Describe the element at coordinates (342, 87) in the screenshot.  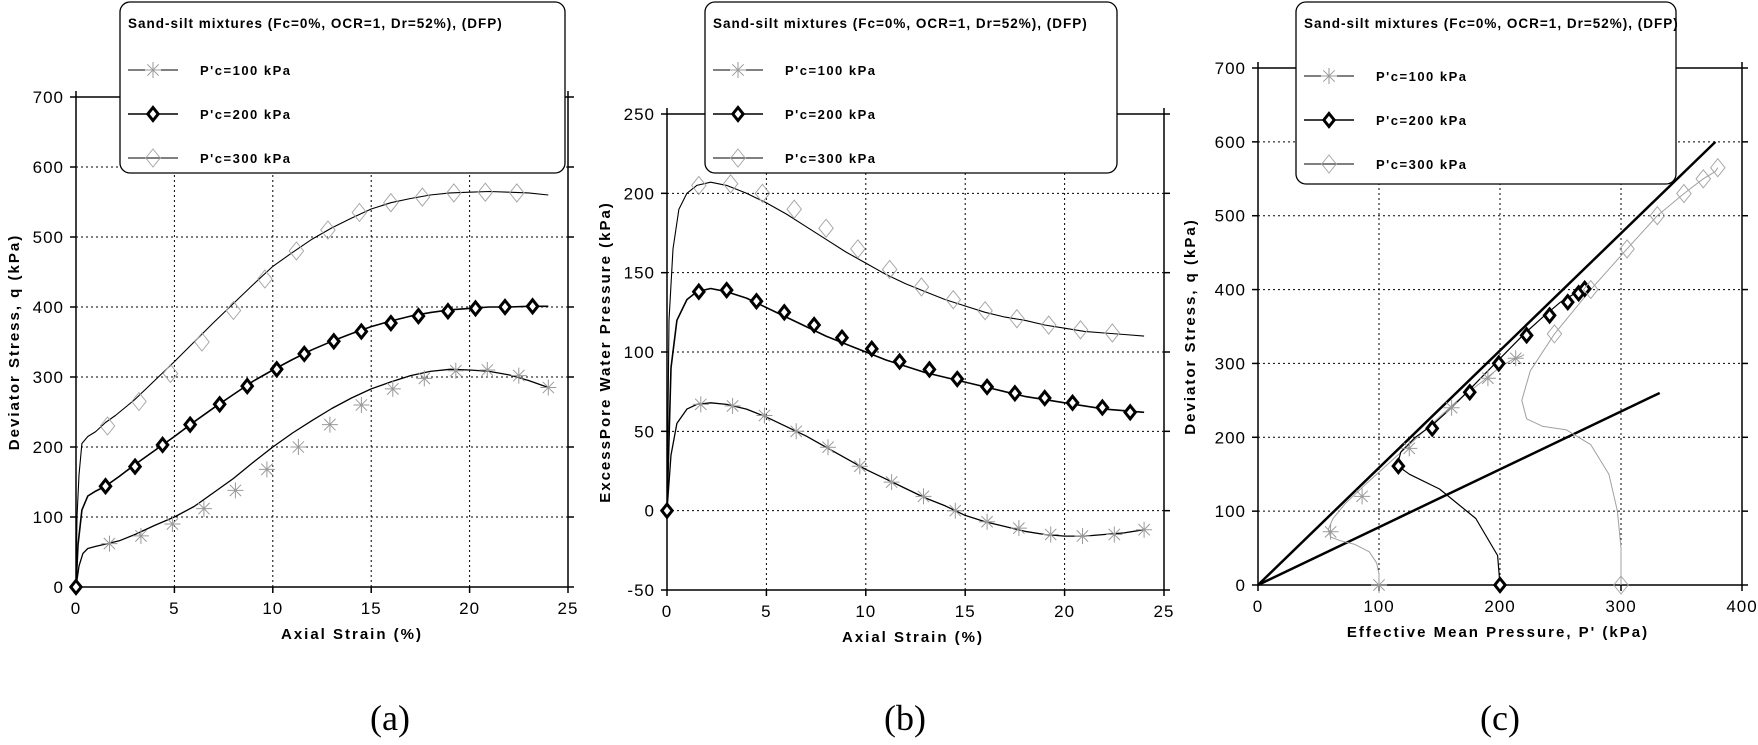
I see `legend-box` at that location.